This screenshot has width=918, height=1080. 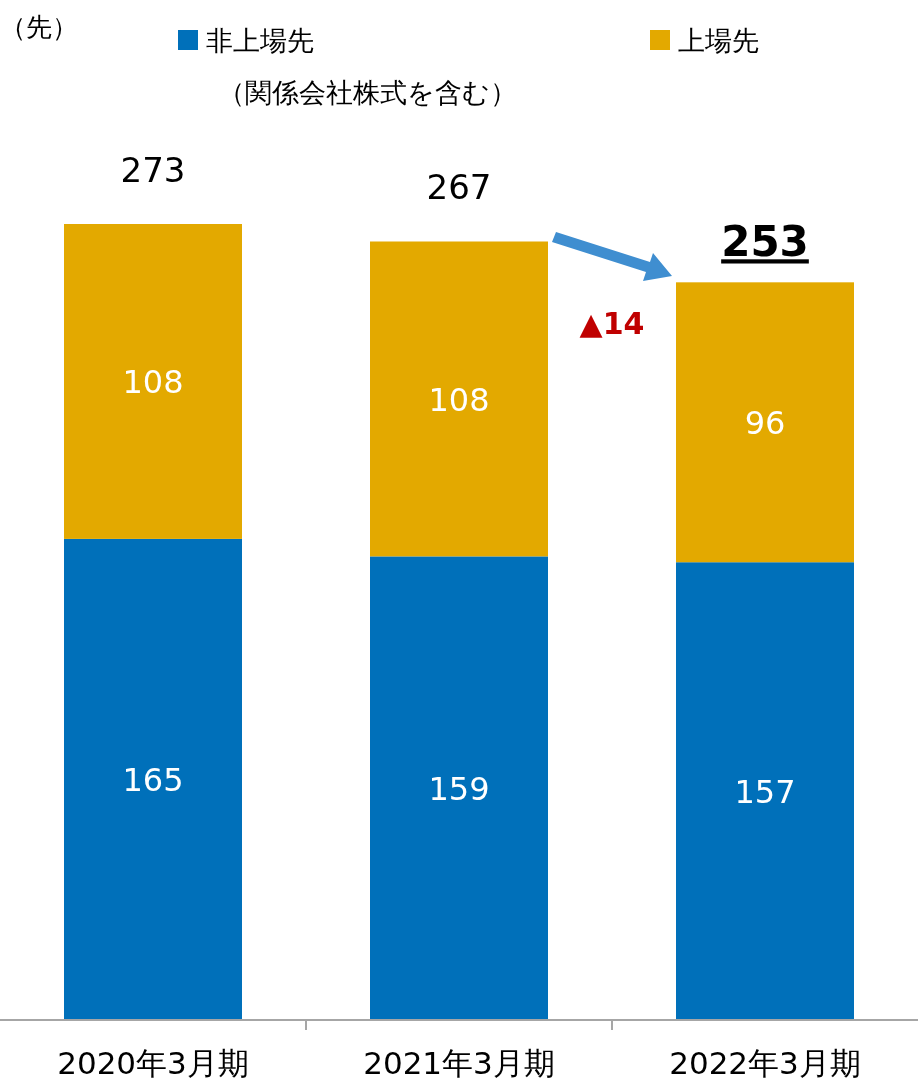 I want to click on data-label: 165, so click(x=153, y=780).